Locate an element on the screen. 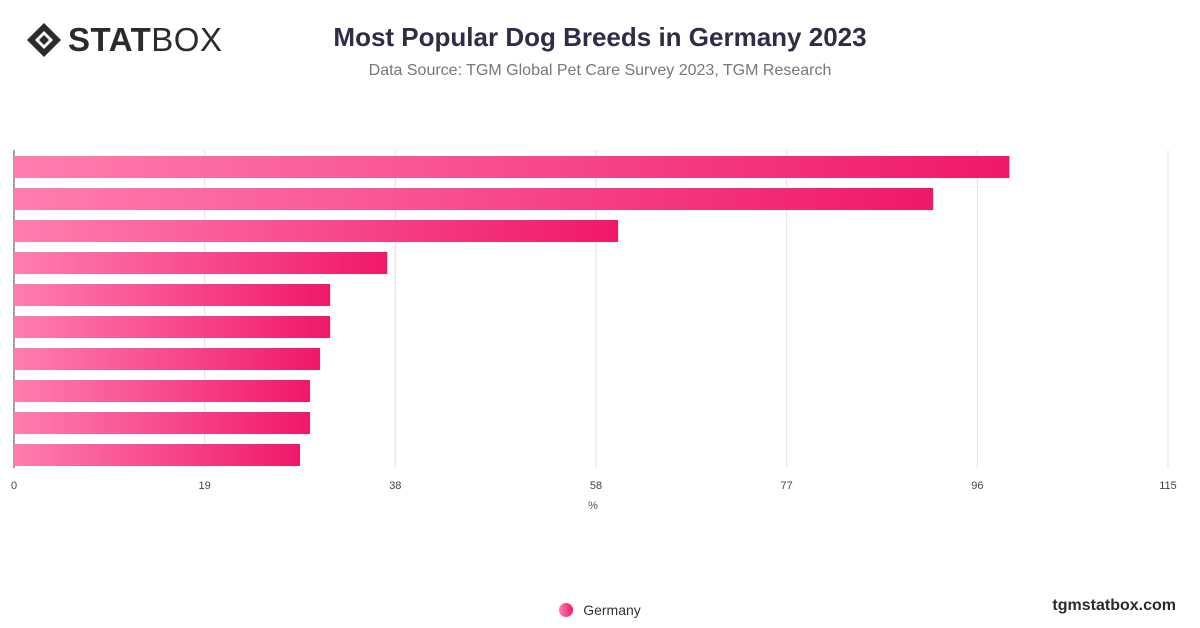 The height and width of the screenshot is (628, 1200). logo-text: STATBOX is located at coordinates (145, 40).